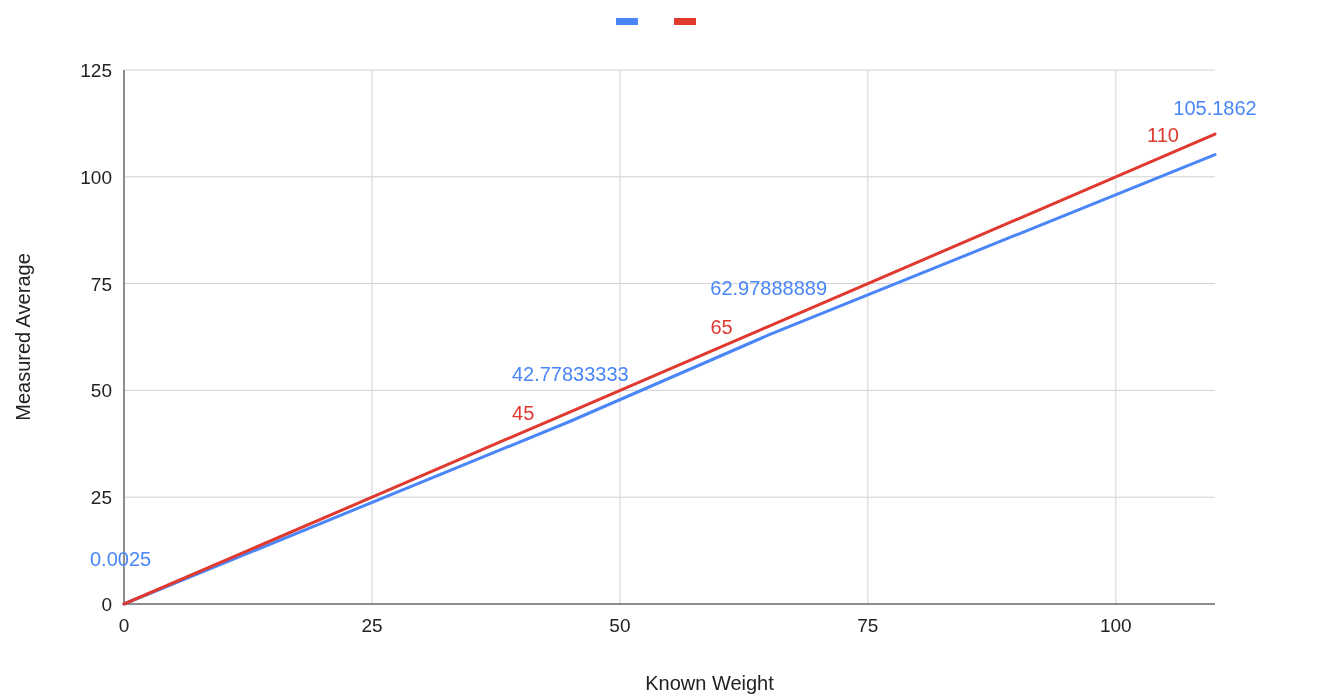  Describe the element at coordinates (101, 391) in the screenshot. I see `y-tick-label: 50` at that location.